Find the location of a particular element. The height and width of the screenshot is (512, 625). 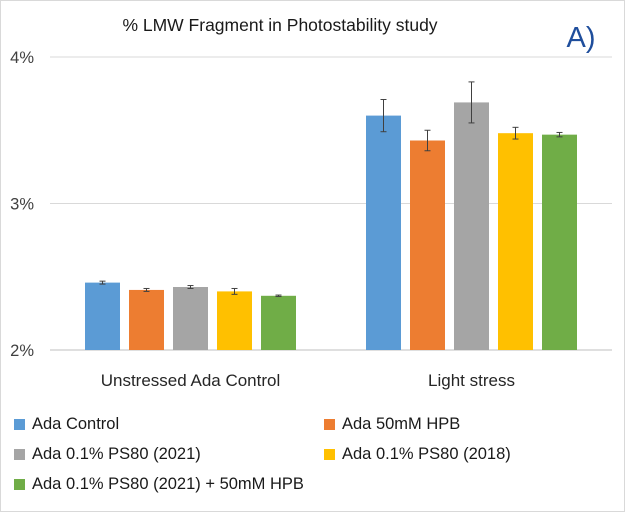

y-tick-label: 4% is located at coordinates (22, 58).